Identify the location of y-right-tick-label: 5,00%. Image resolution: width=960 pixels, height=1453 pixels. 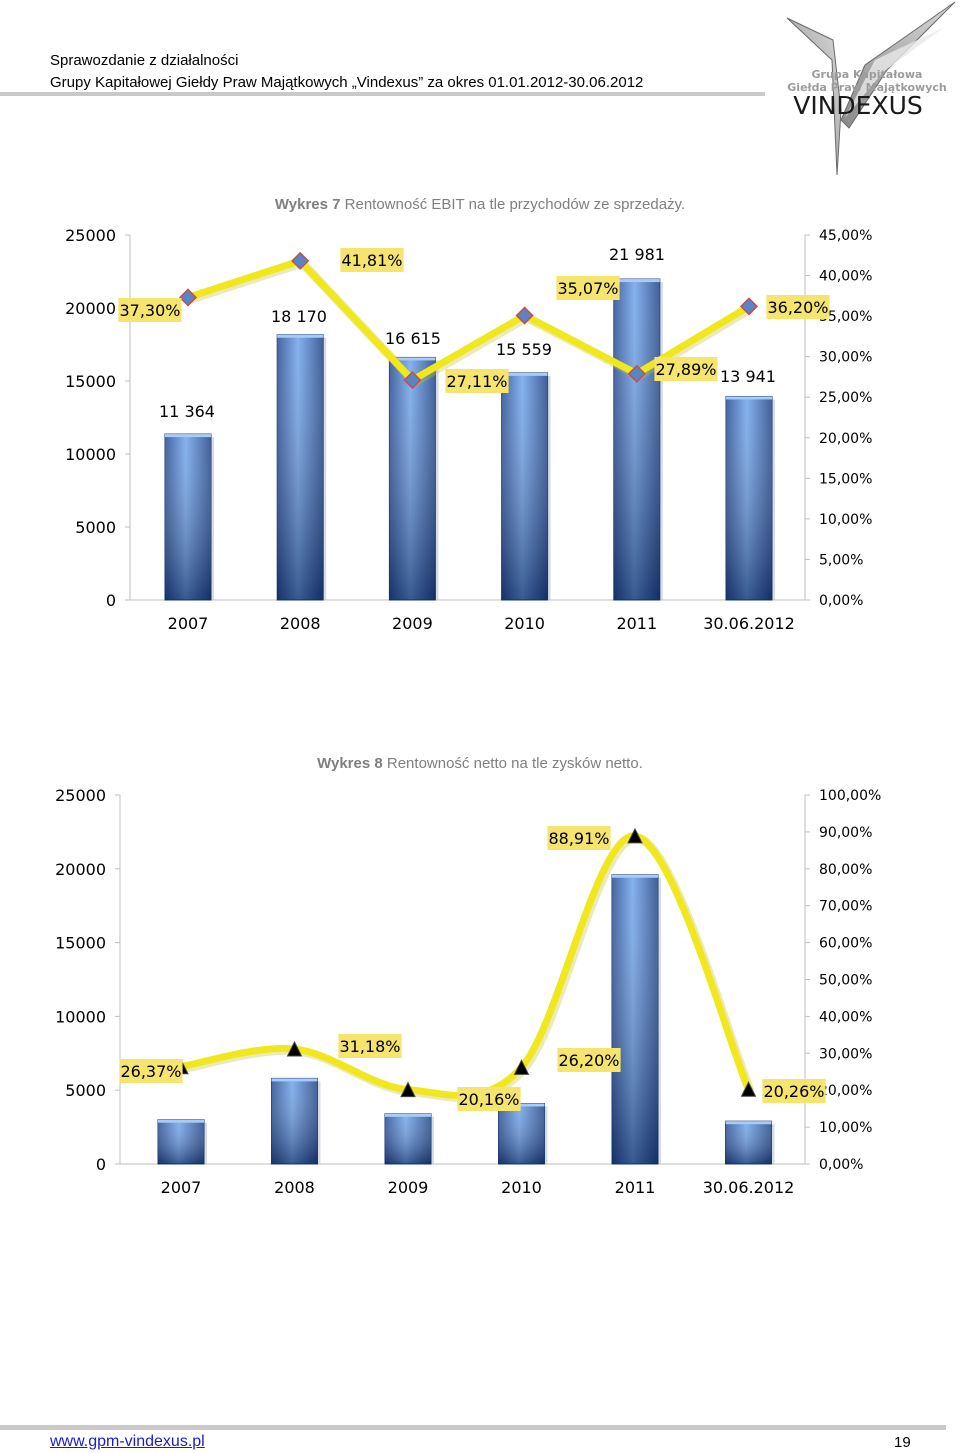
(841, 560).